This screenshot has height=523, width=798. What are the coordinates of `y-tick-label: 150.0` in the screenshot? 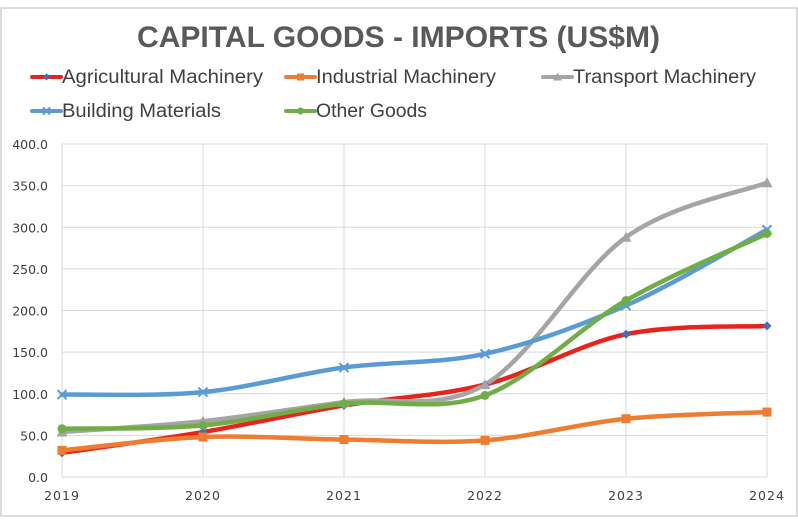 It's located at (30, 352).